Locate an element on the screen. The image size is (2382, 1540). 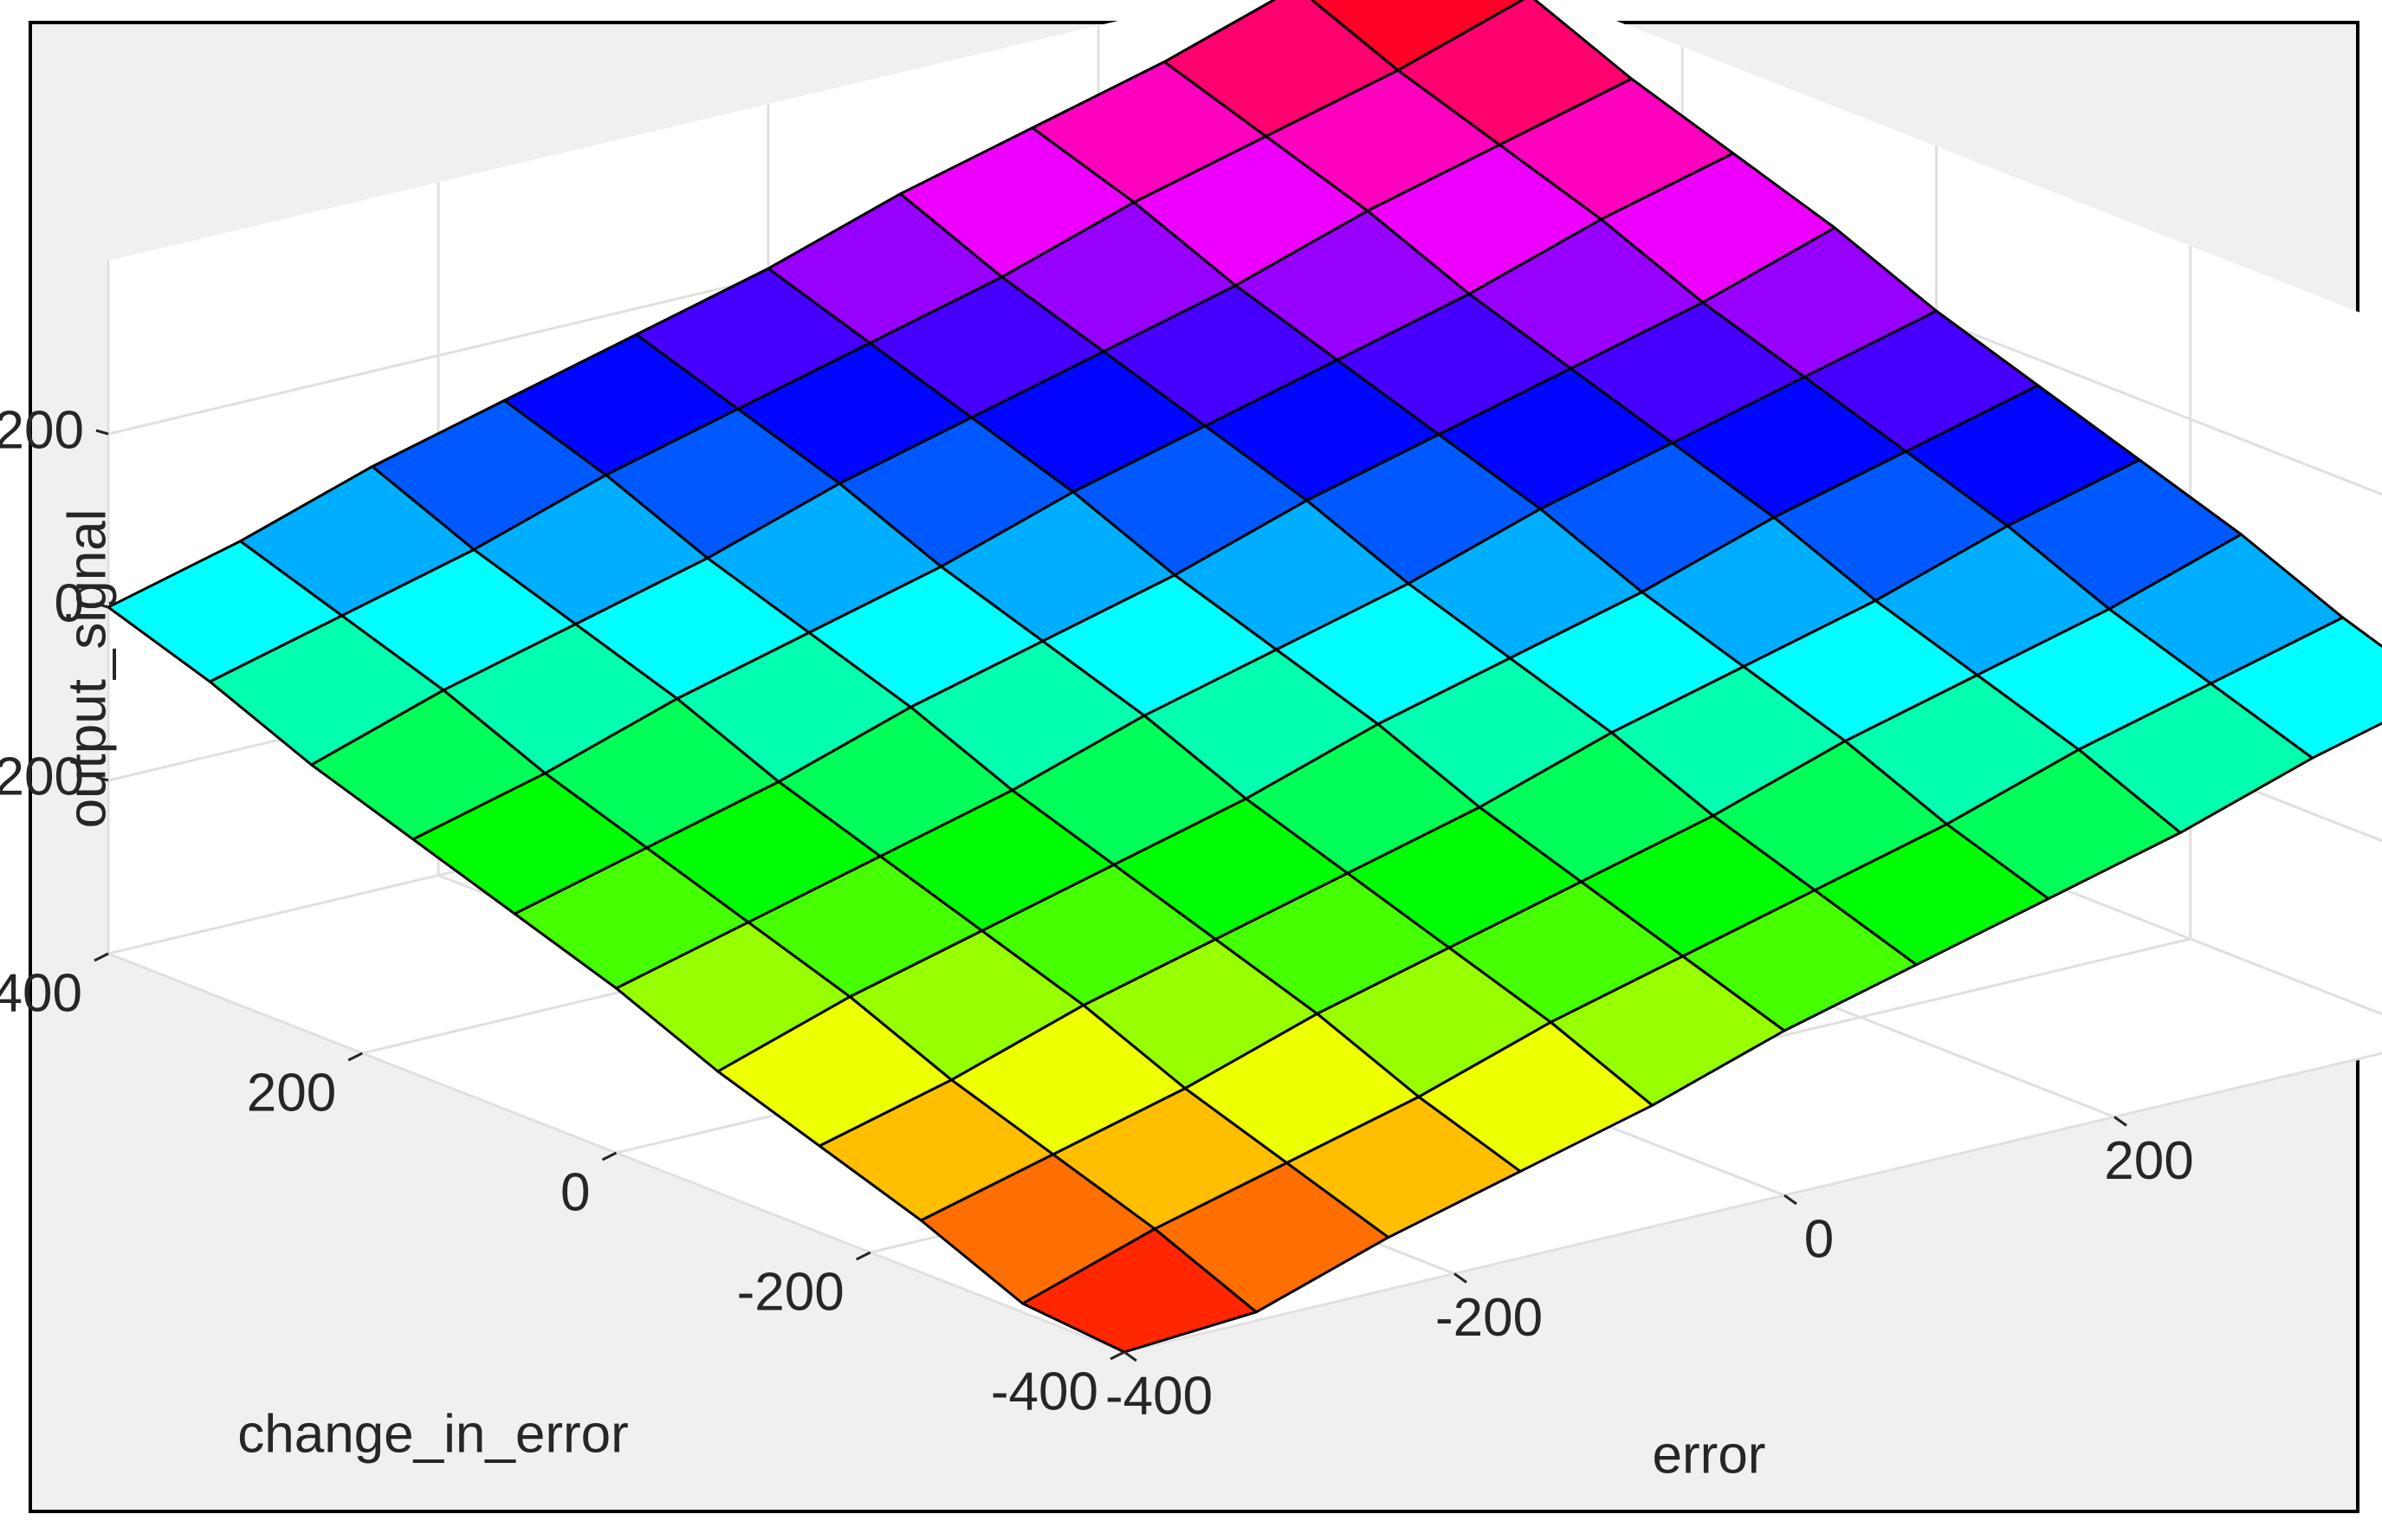
y-tick-label: -400 is located at coordinates (1044, 1391).